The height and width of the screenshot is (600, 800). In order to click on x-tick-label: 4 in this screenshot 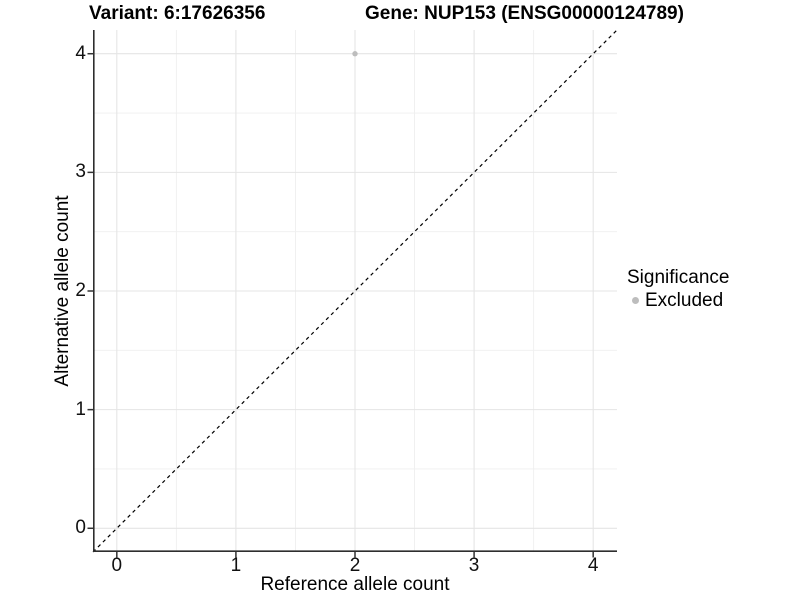, I will do `click(593, 565)`.